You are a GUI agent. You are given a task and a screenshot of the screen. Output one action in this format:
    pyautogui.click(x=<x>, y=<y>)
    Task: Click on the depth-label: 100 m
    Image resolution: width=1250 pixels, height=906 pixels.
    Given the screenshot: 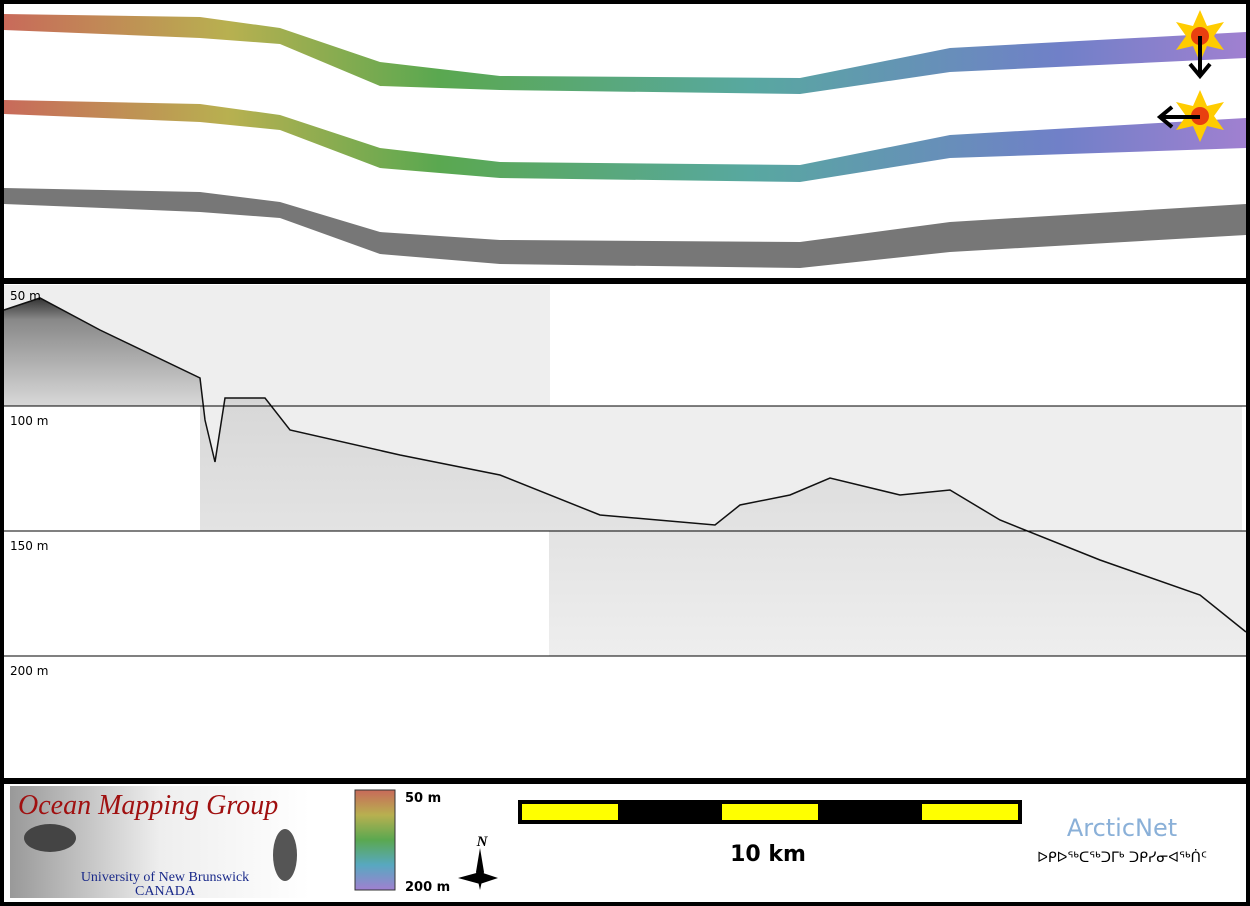 What is the action you would take?
    pyautogui.click(x=29, y=421)
    